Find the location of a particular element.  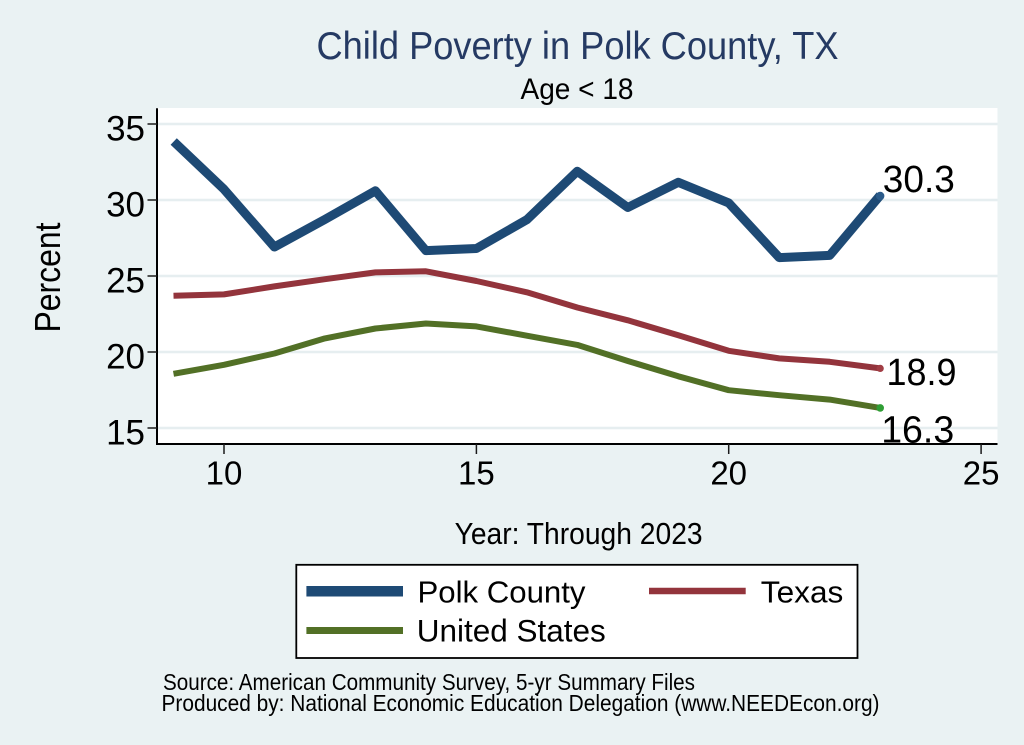

svg-text: Polk County is located at coordinates (502, 592).